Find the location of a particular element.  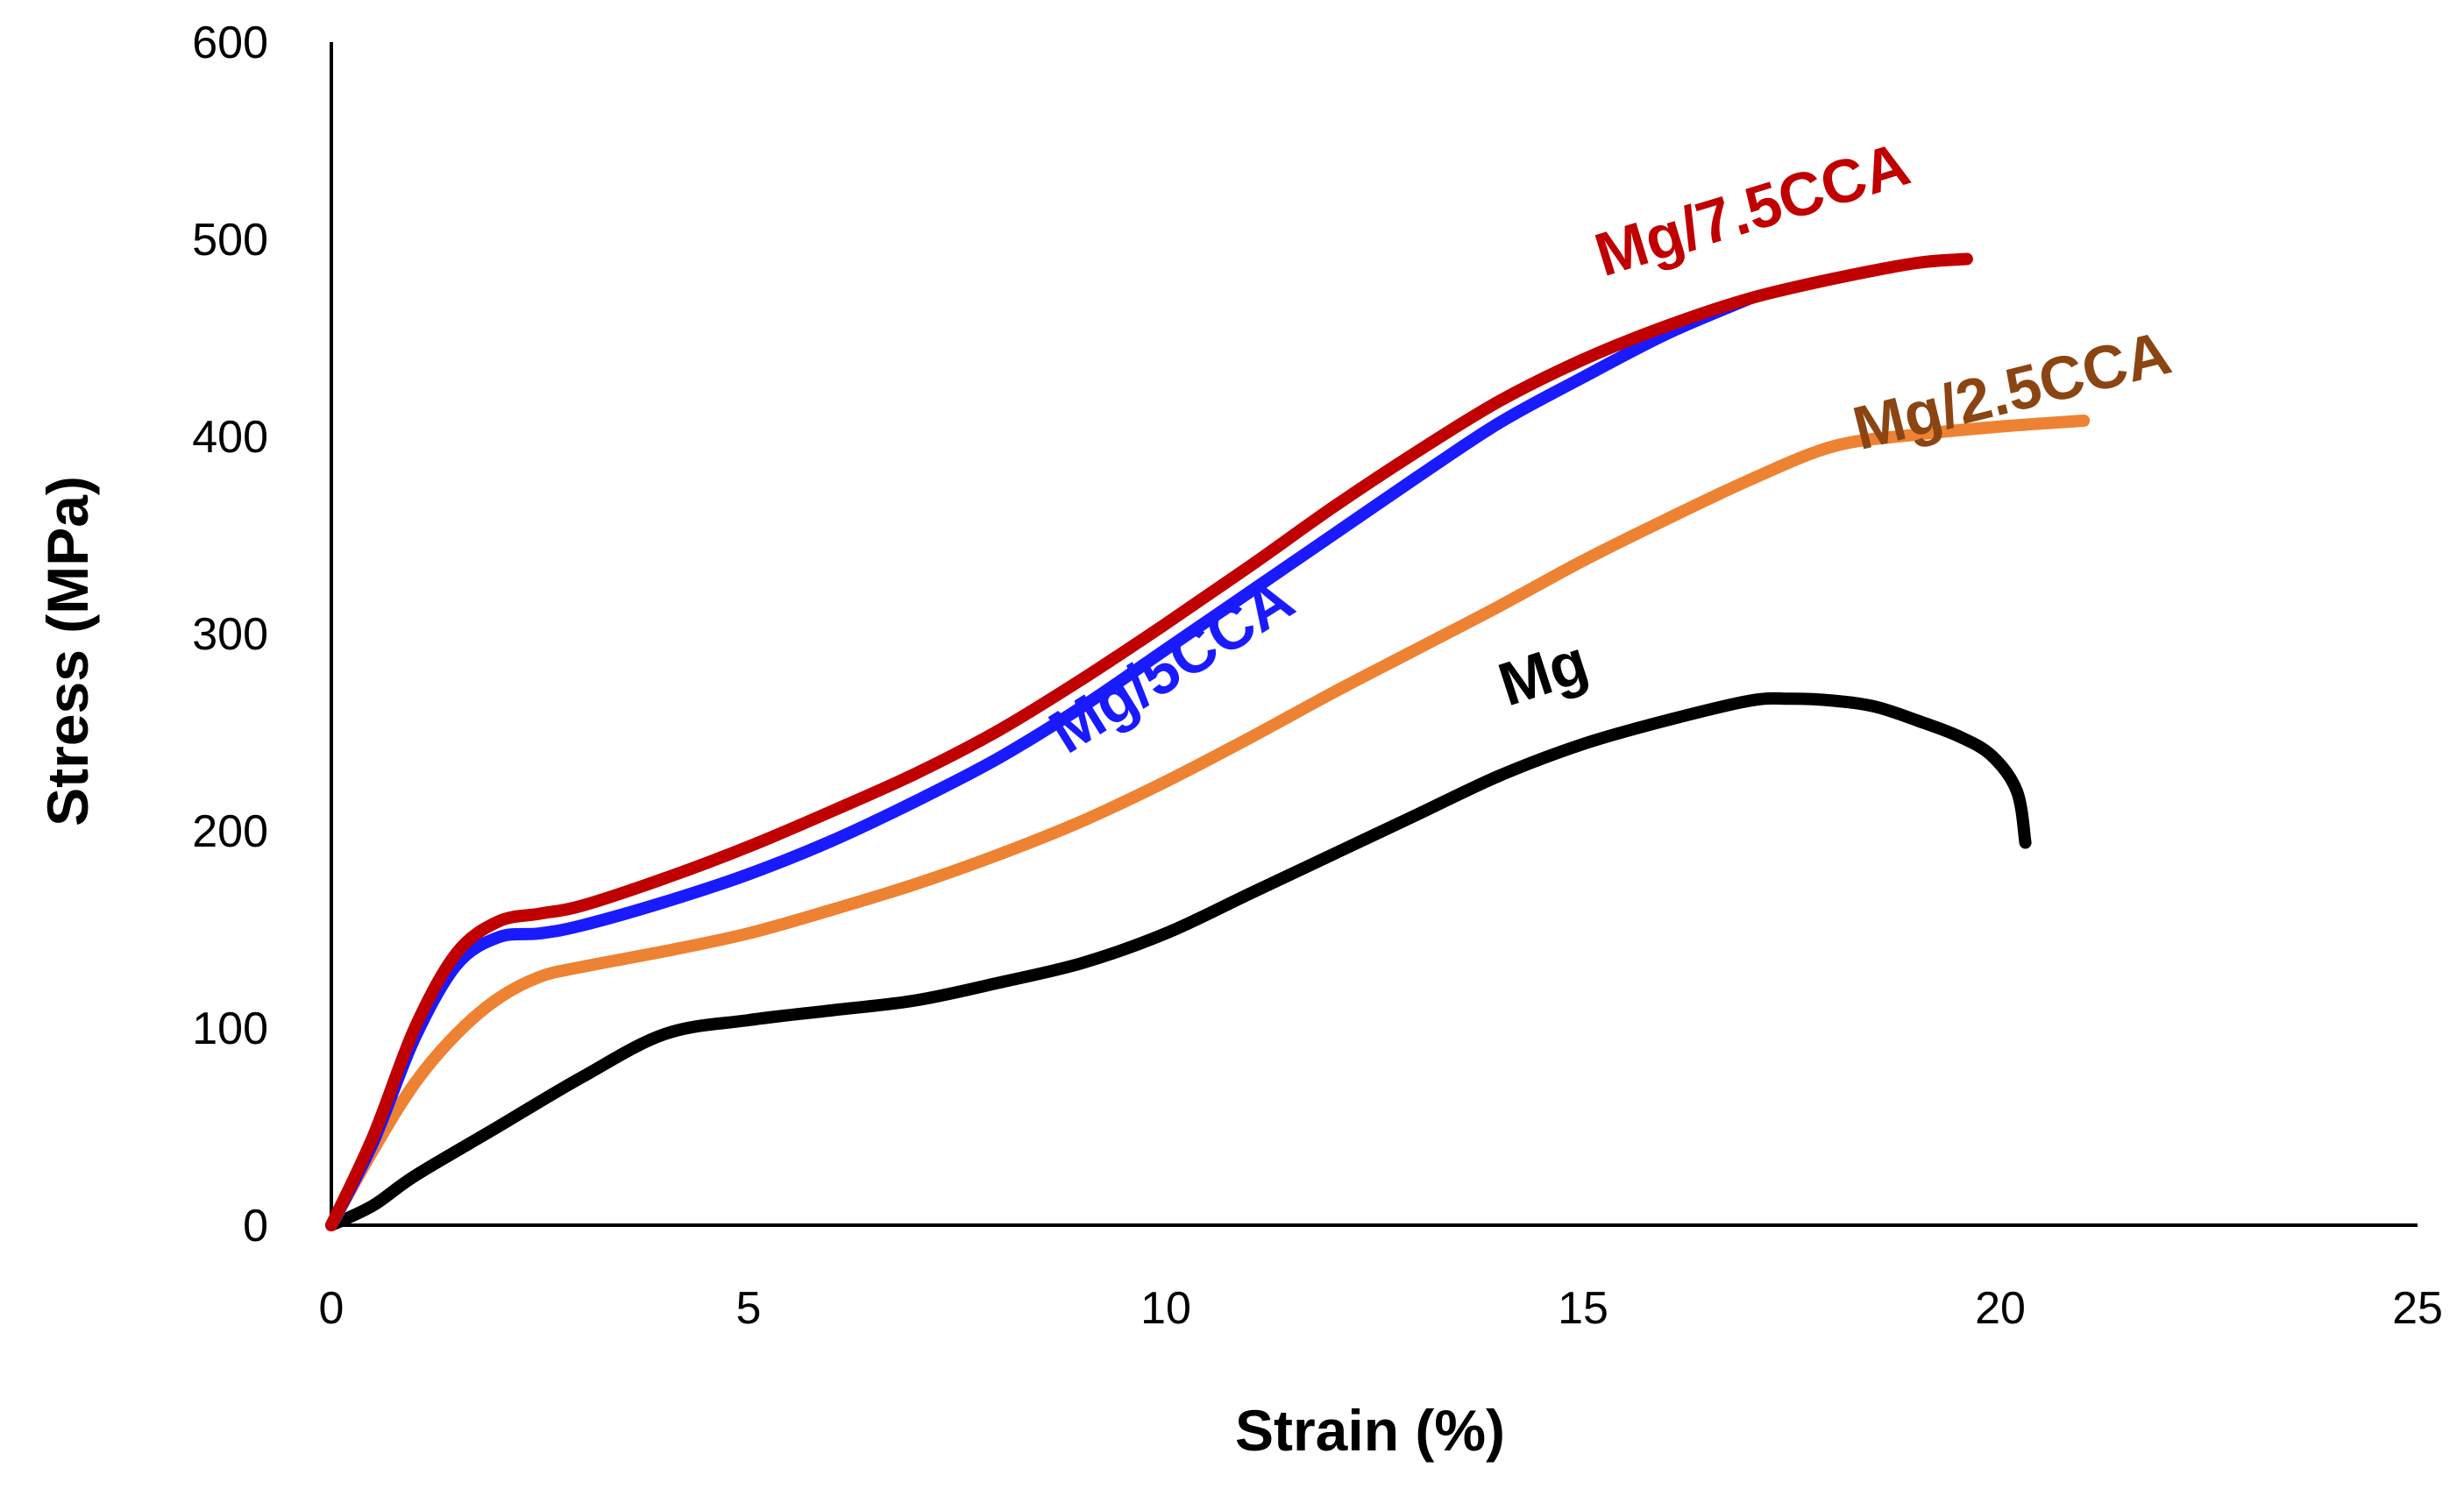

x-tick-label: 25 is located at coordinates (2417, 1308).